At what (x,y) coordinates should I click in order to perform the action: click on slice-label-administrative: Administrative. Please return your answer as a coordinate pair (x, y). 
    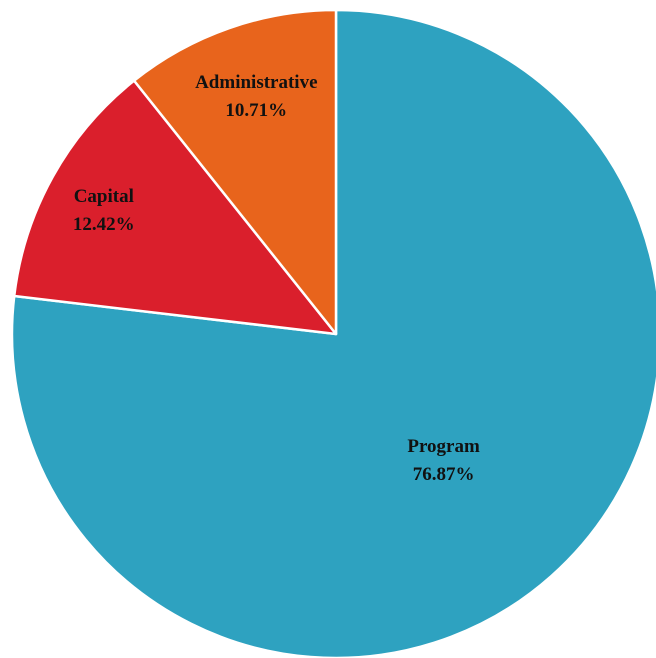
    Looking at the image, I should click on (256, 82).